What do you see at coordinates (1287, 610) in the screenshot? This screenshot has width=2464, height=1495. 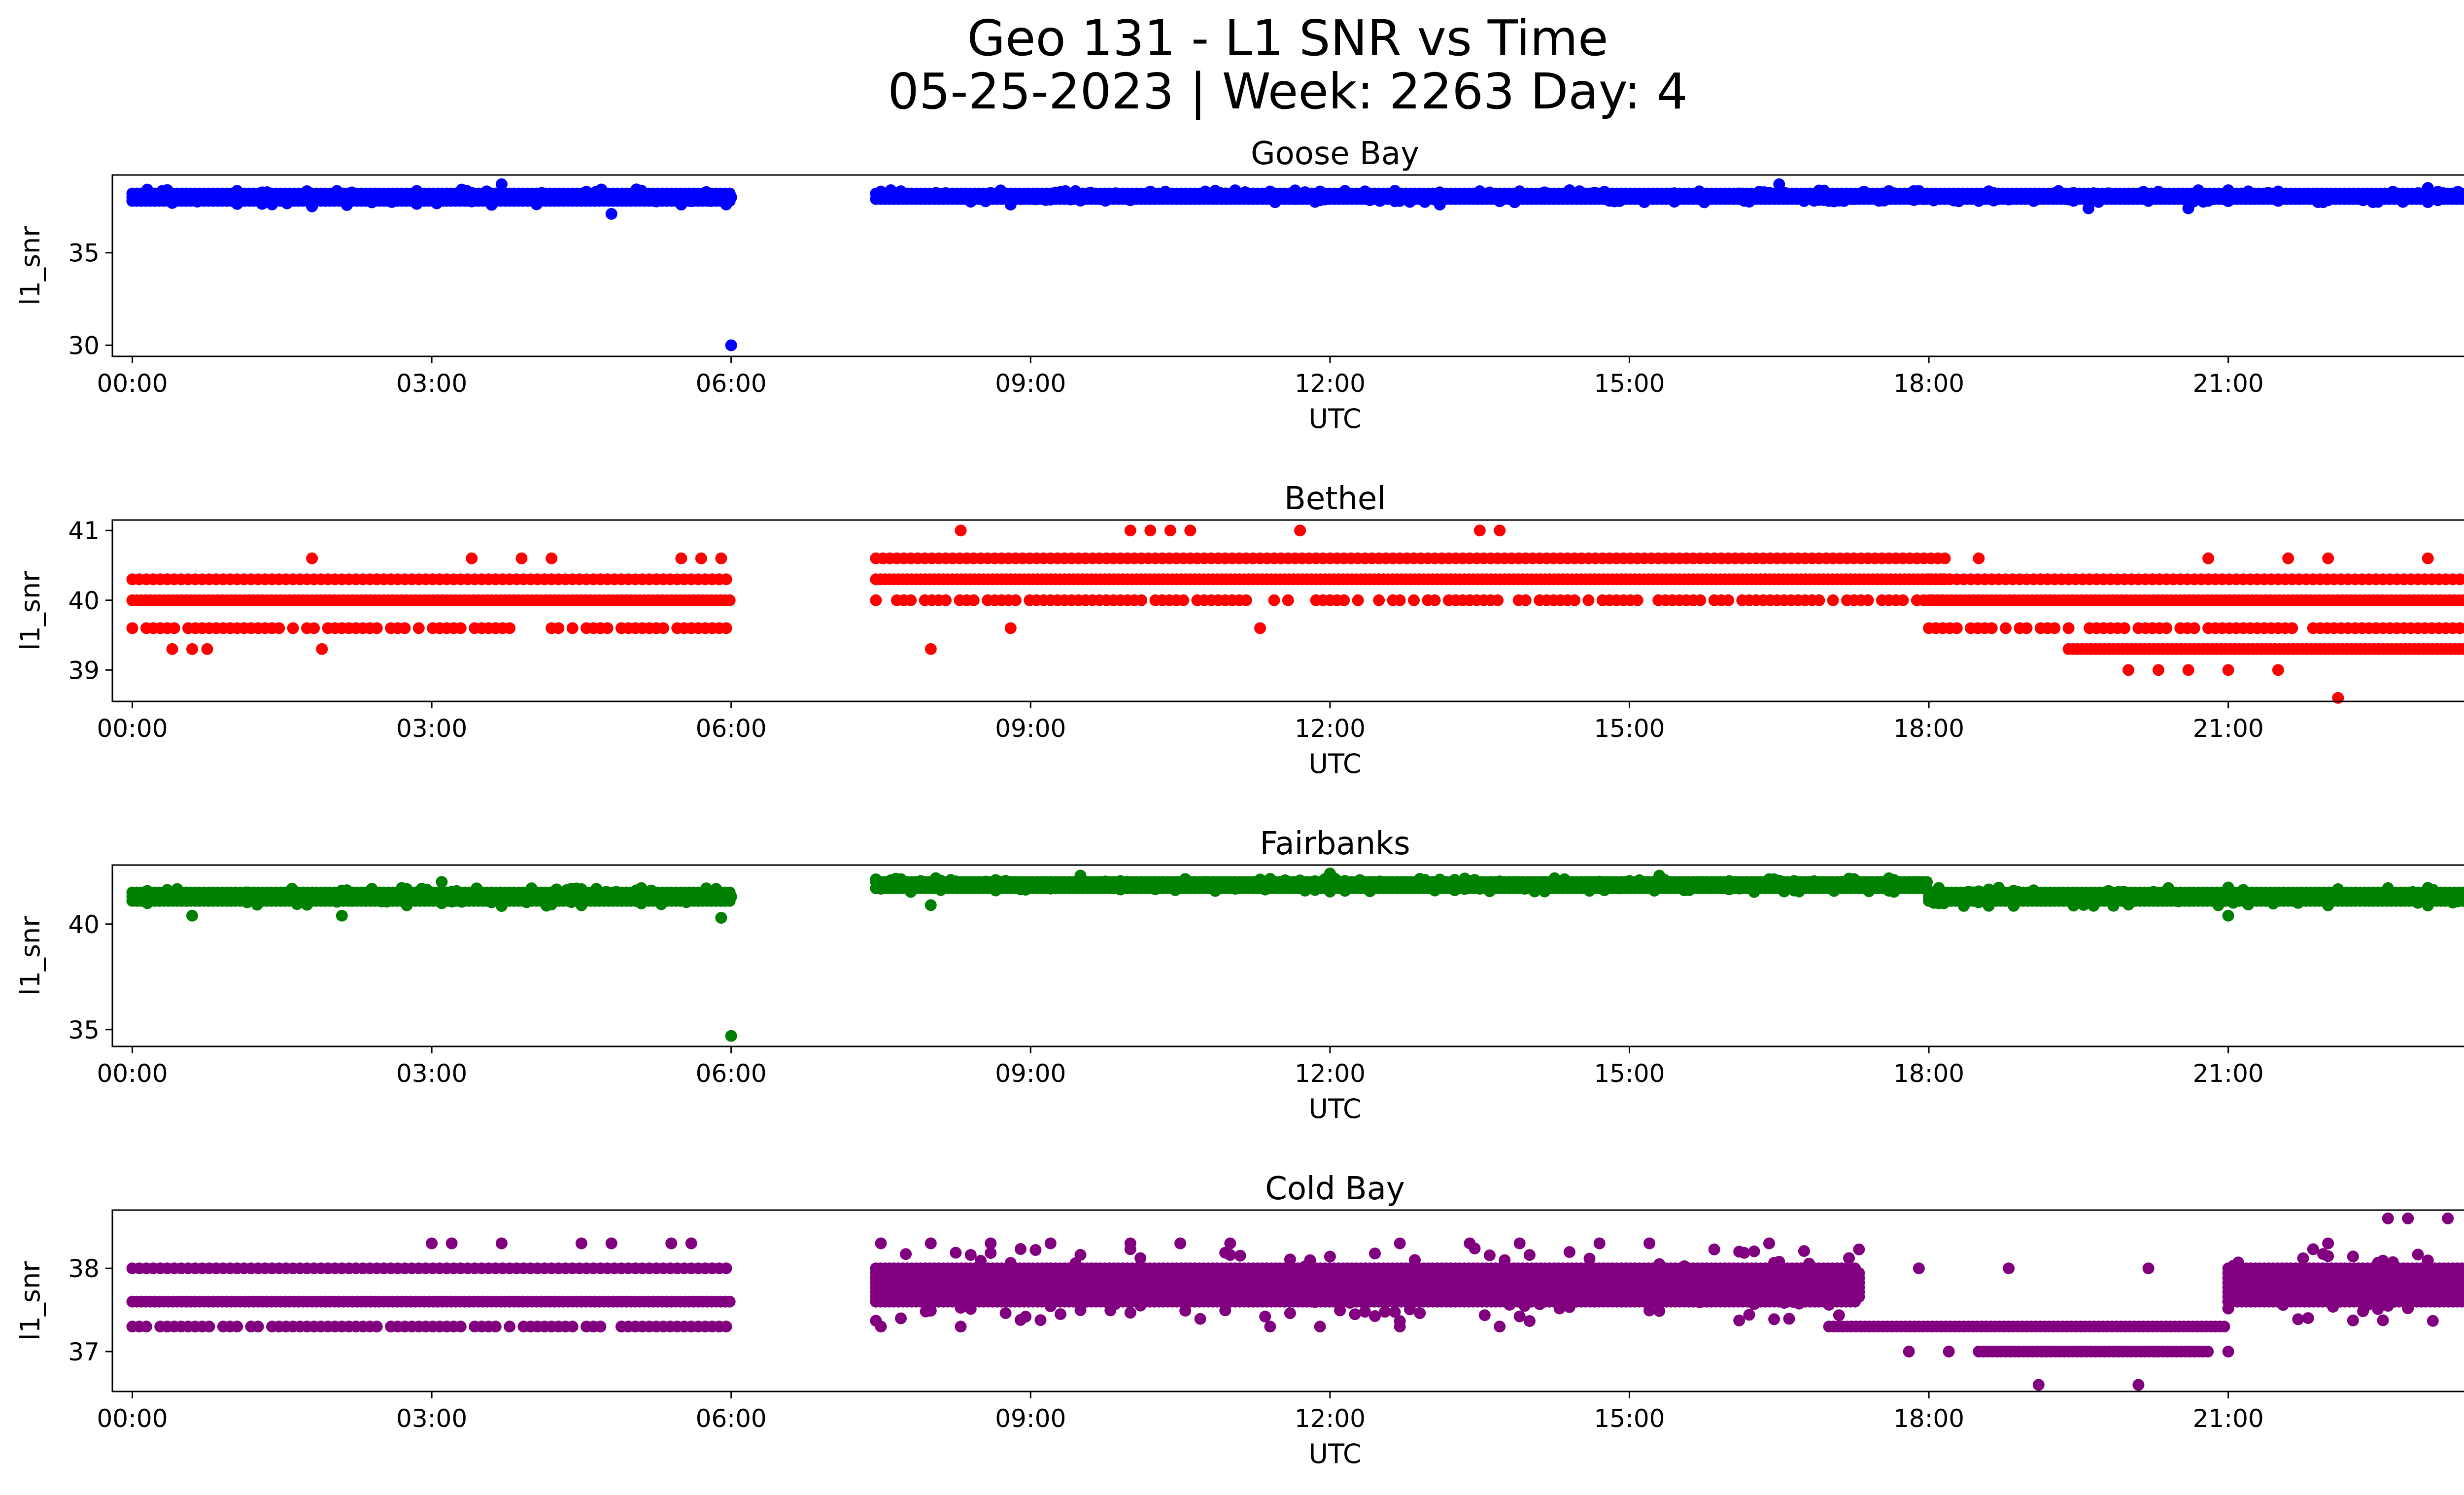 I see `axes-frame` at bounding box center [1287, 610].